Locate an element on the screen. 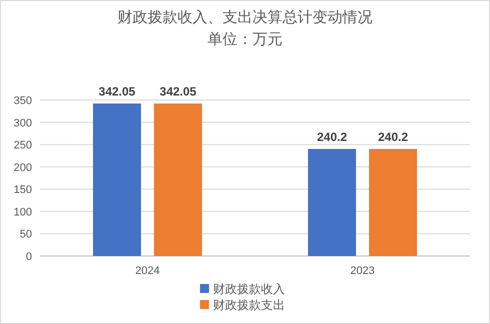 This screenshot has width=490, height=324. y-tick-label: 0 is located at coordinates (29, 257).